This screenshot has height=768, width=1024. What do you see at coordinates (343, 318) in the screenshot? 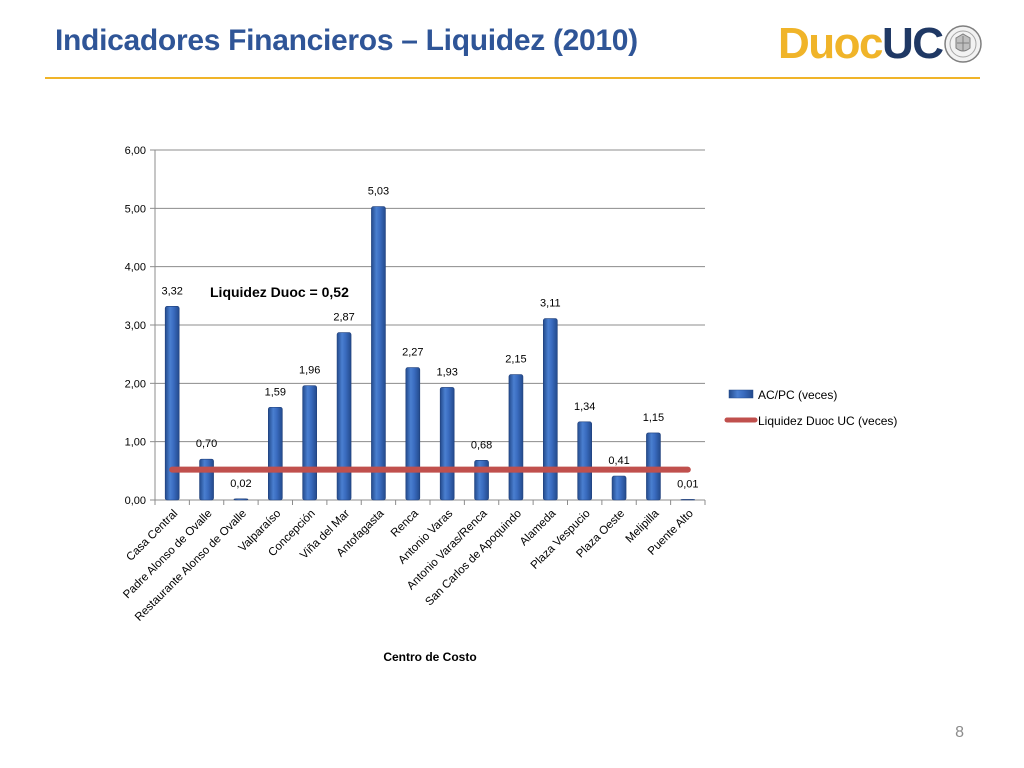
I see `data-label: 2,87` at bounding box center [343, 318].